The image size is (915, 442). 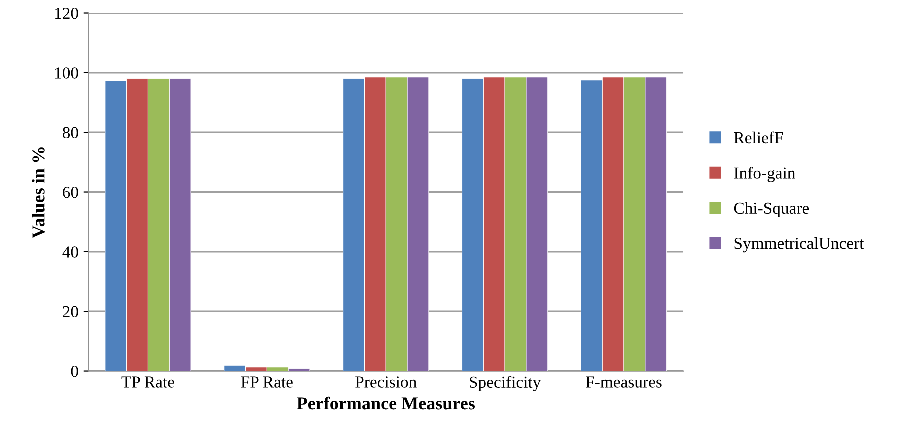 I want to click on x-tick-label: FP Rate, so click(x=267, y=382).